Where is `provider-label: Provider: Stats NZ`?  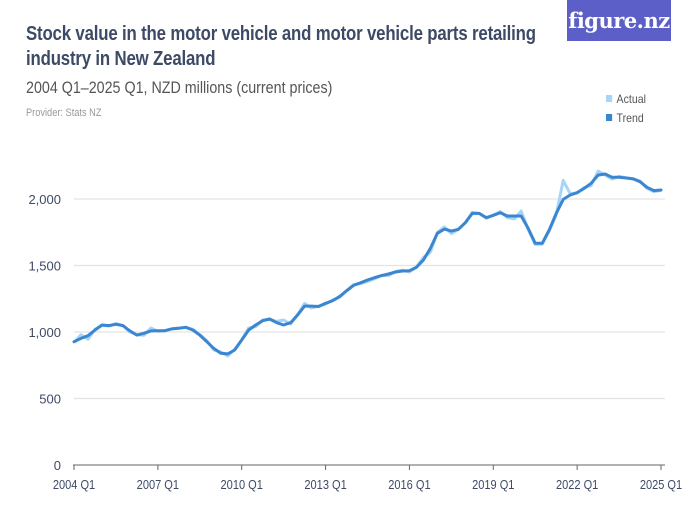
provider-label: Provider: Stats NZ is located at coordinates (64, 113).